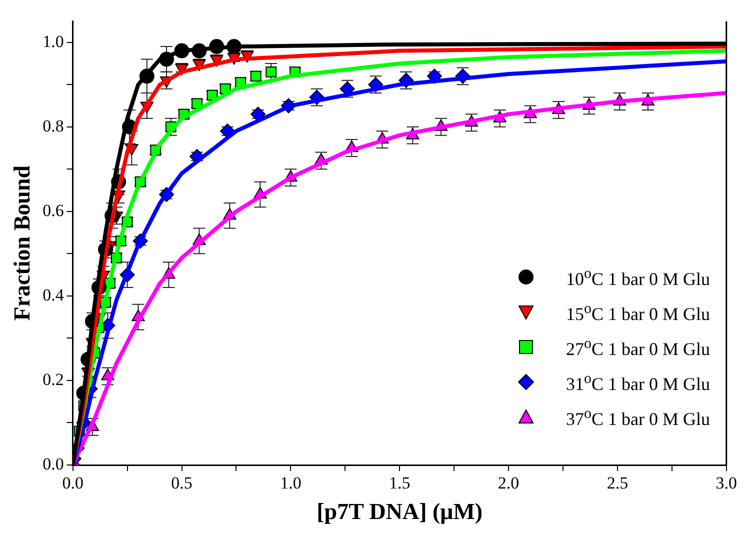  What do you see at coordinates (638, 383) in the screenshot?
I see `legend-label: 31$^{o}$C 1 bar 0 M Glu` at bounding box center [638, 383].